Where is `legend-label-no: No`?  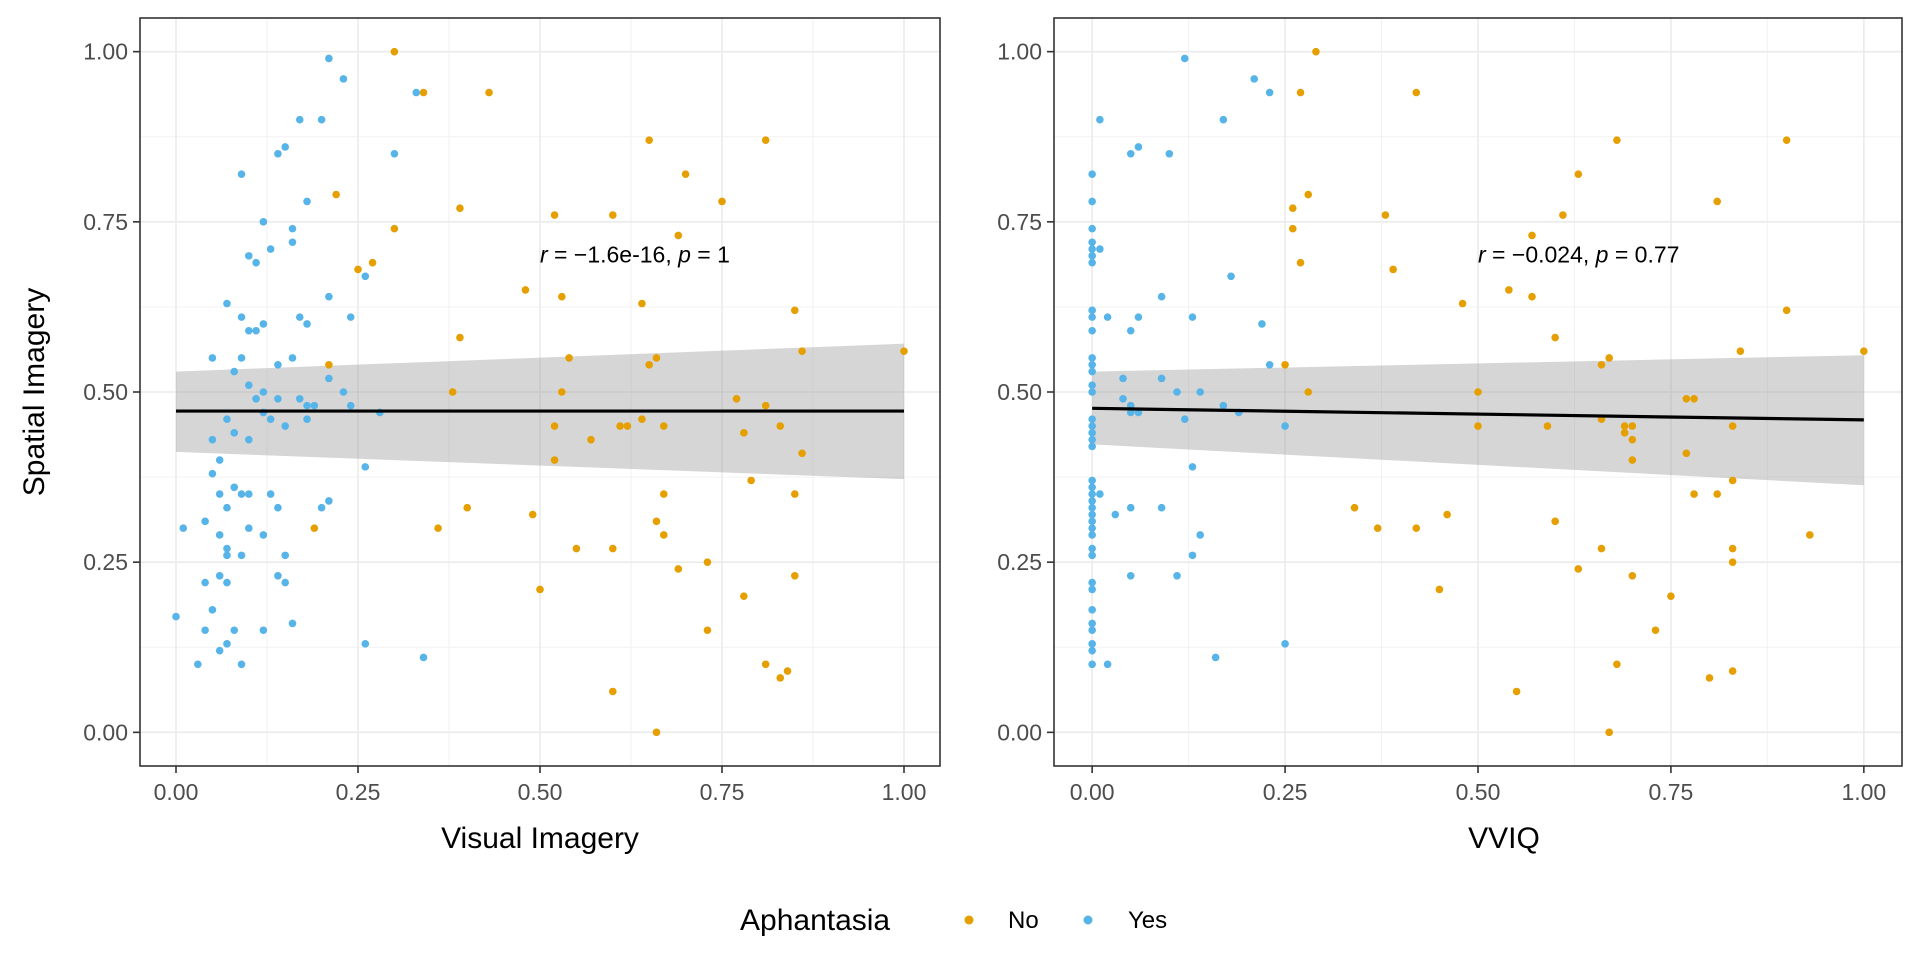 legend-label-no: No is located at coordinates (1023, 920).